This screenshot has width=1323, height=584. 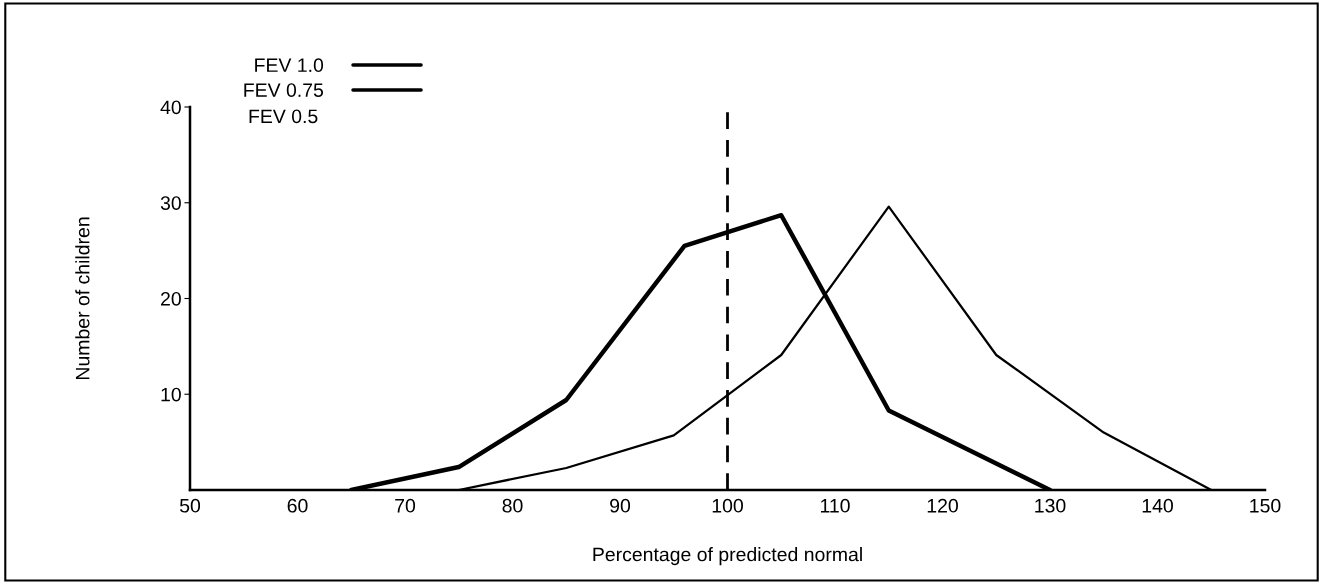 What do you see at coordinates (171, 298) in the screenshot?
I see `y-tick-label: 20` at bounding box center [171, 298].